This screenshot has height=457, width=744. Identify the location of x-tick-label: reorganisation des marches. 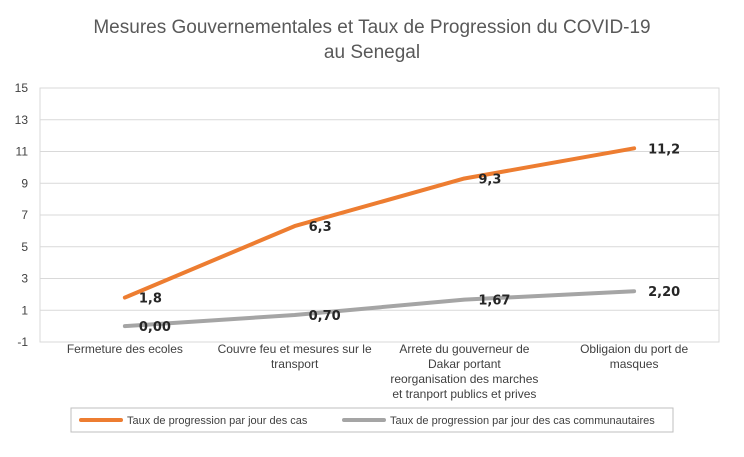
(464, 379).